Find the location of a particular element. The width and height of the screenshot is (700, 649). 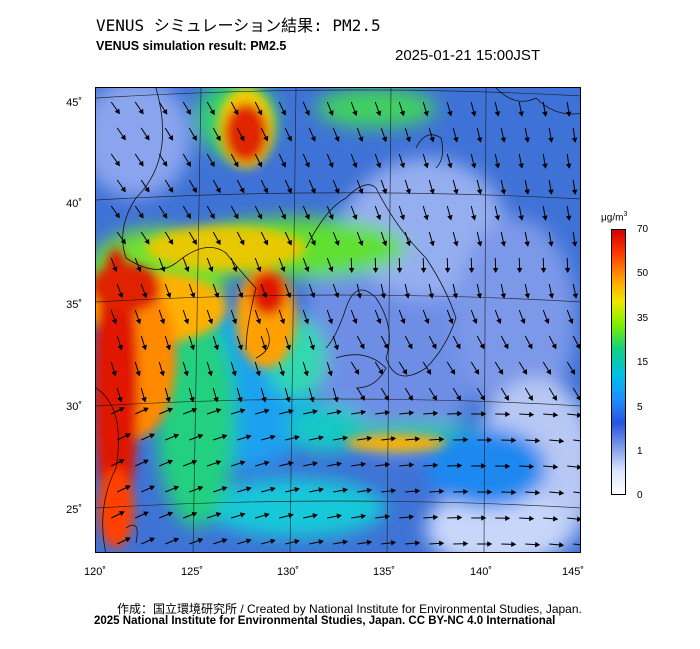

lon-label-135: 135˚ is located at coordinates (384, 572).